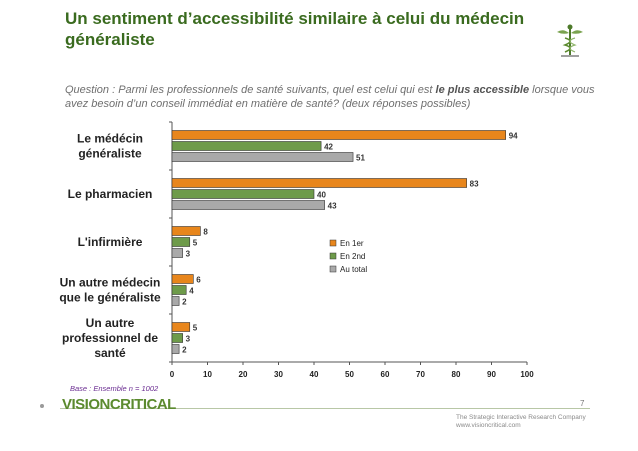 This screenshot has height=451, width=638. Describe the element at coordinates (456, 374) in the screenshot. I see `x-tick-label: 80` at that location.